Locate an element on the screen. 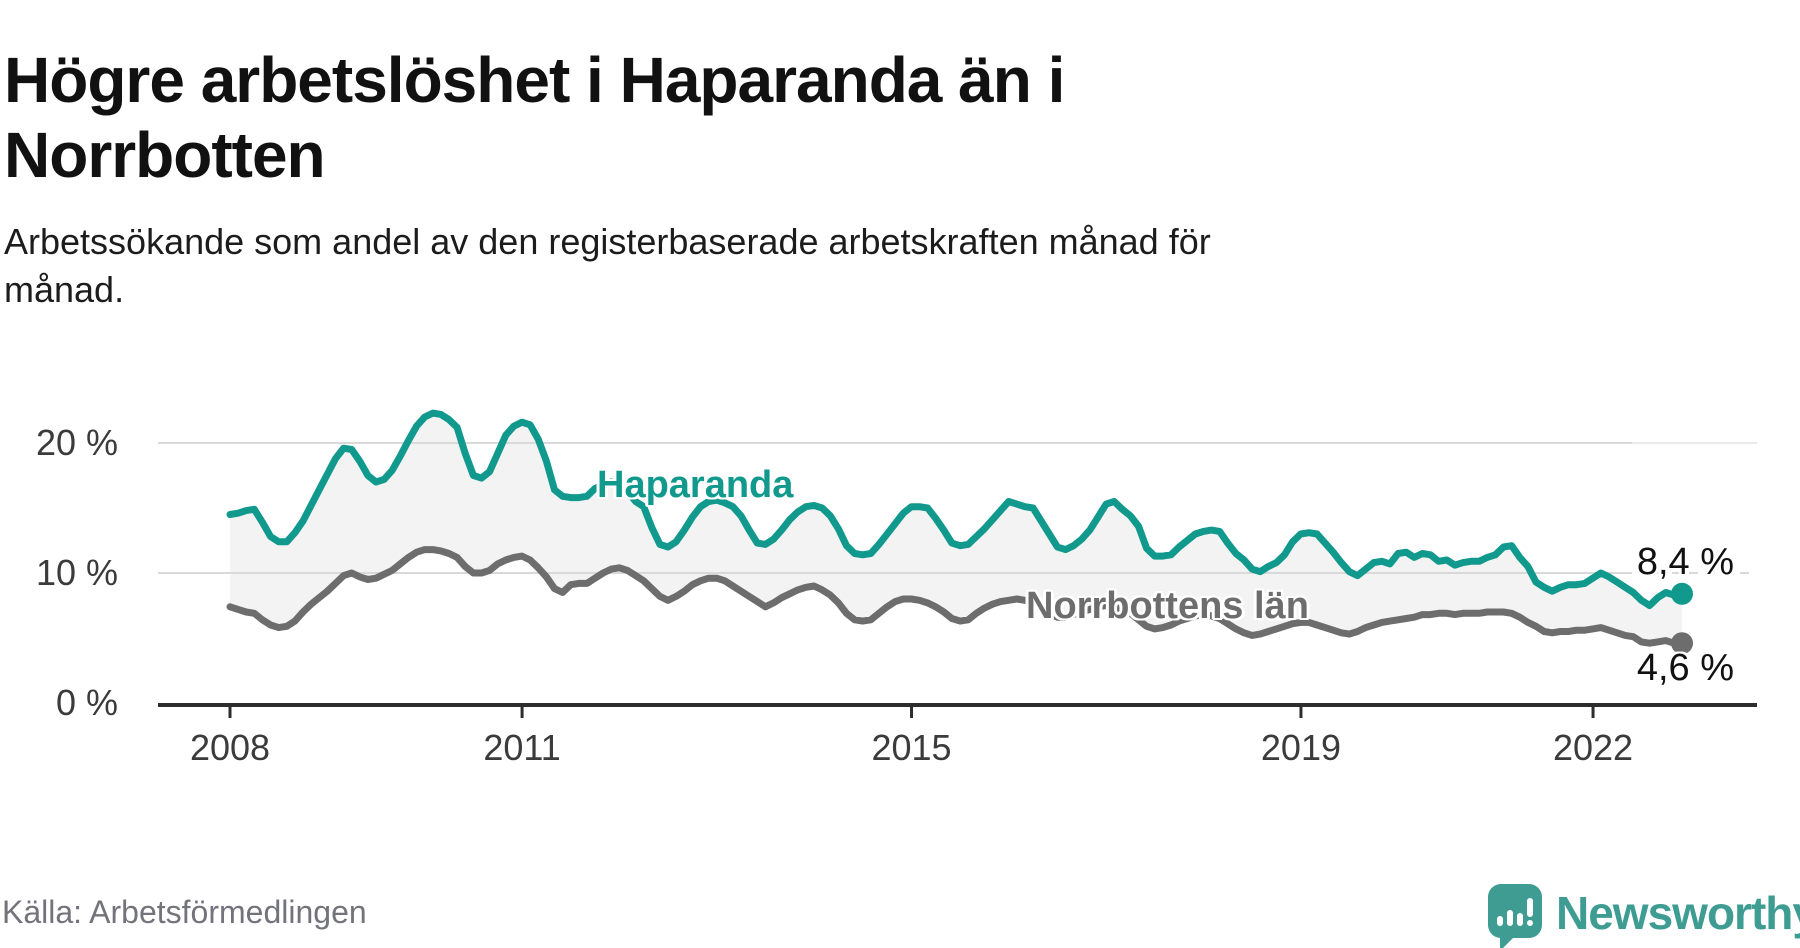  y-tick-label-0: 0 % is located at coordinates (86, 702).